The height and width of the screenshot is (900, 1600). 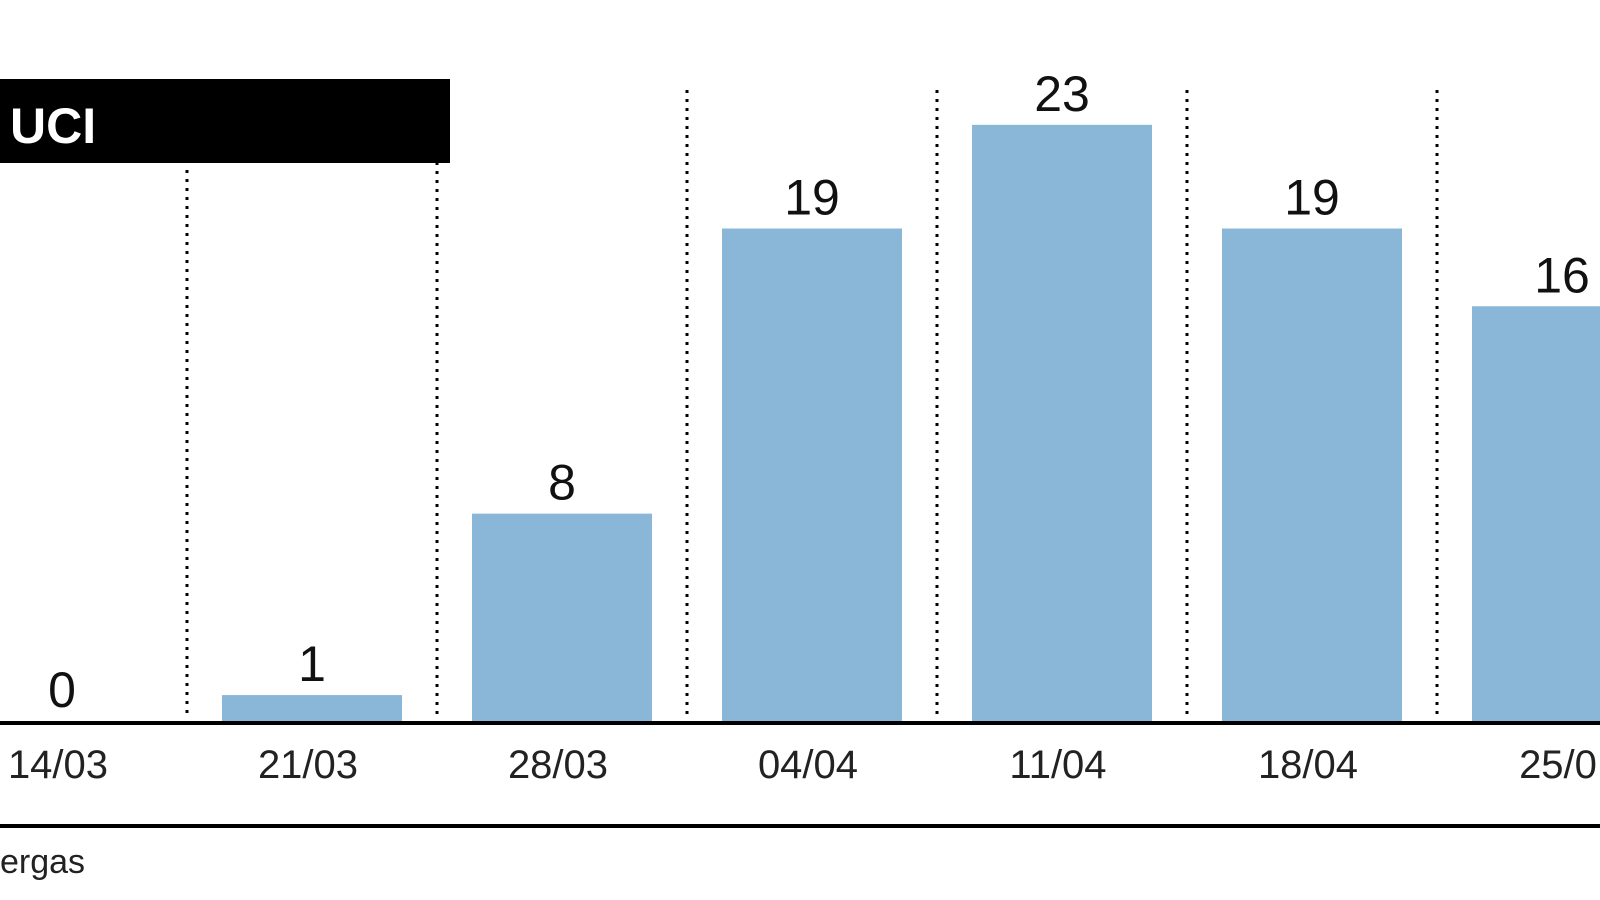 I want to click on value-label: 16, so click(x=1562, y=275).